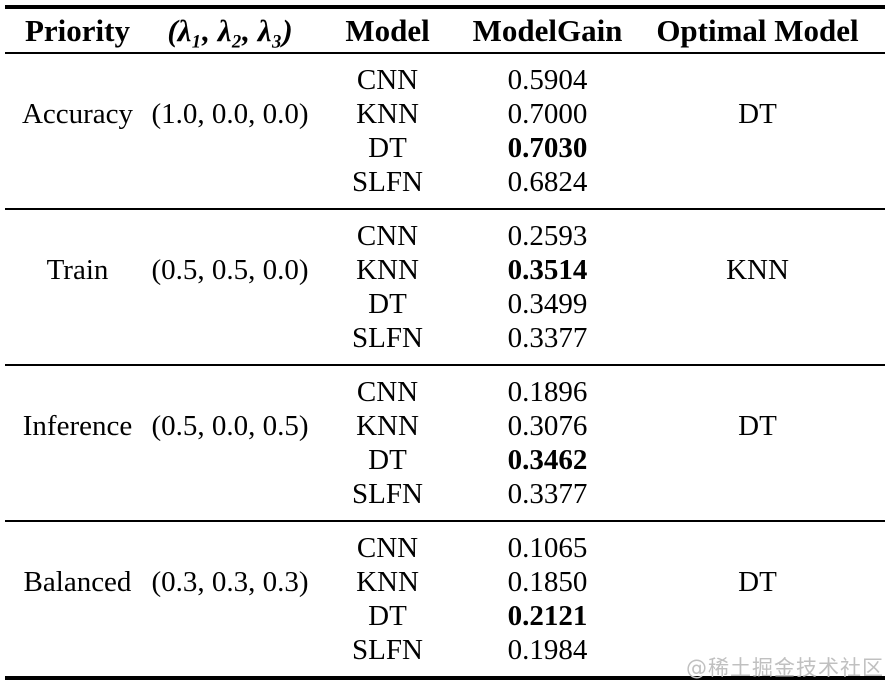  Describe the element at coordinates (445, 148) in the screenshot. I see `table-row: DT 0.7030` at that location.